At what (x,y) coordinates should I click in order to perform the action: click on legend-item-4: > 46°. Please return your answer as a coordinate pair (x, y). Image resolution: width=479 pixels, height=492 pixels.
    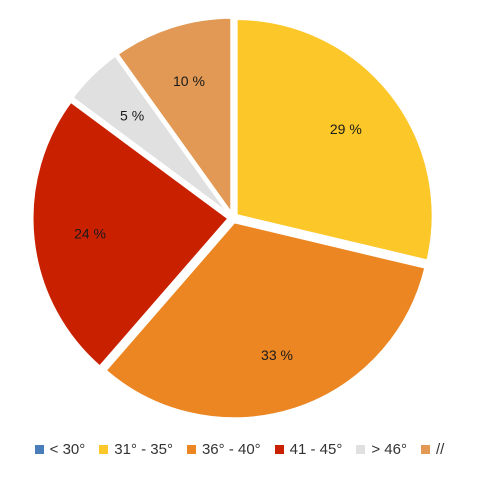
    Looking at the image, I should click on (381, 449).